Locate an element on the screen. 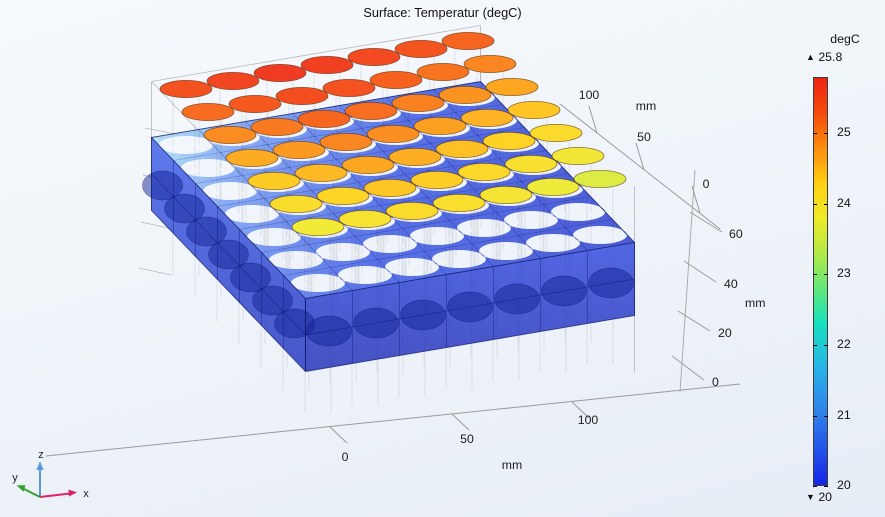 This screenshot has width=885, height=517. orientation-triad: z x y is located at coordinates (50, 474).